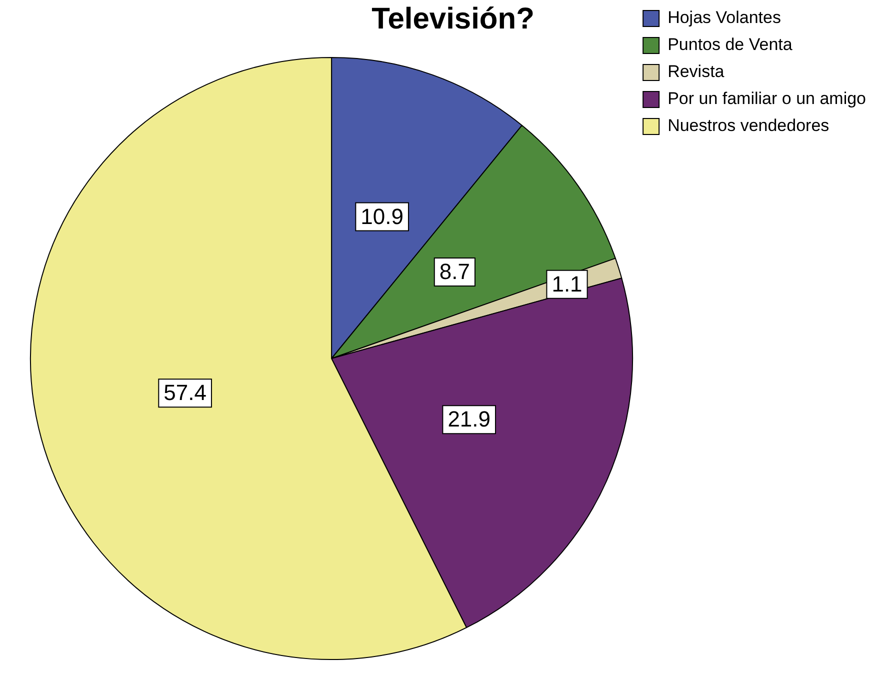 The image size is (886, 681). I want to click on data-label: 57.4, so click(185, 393).